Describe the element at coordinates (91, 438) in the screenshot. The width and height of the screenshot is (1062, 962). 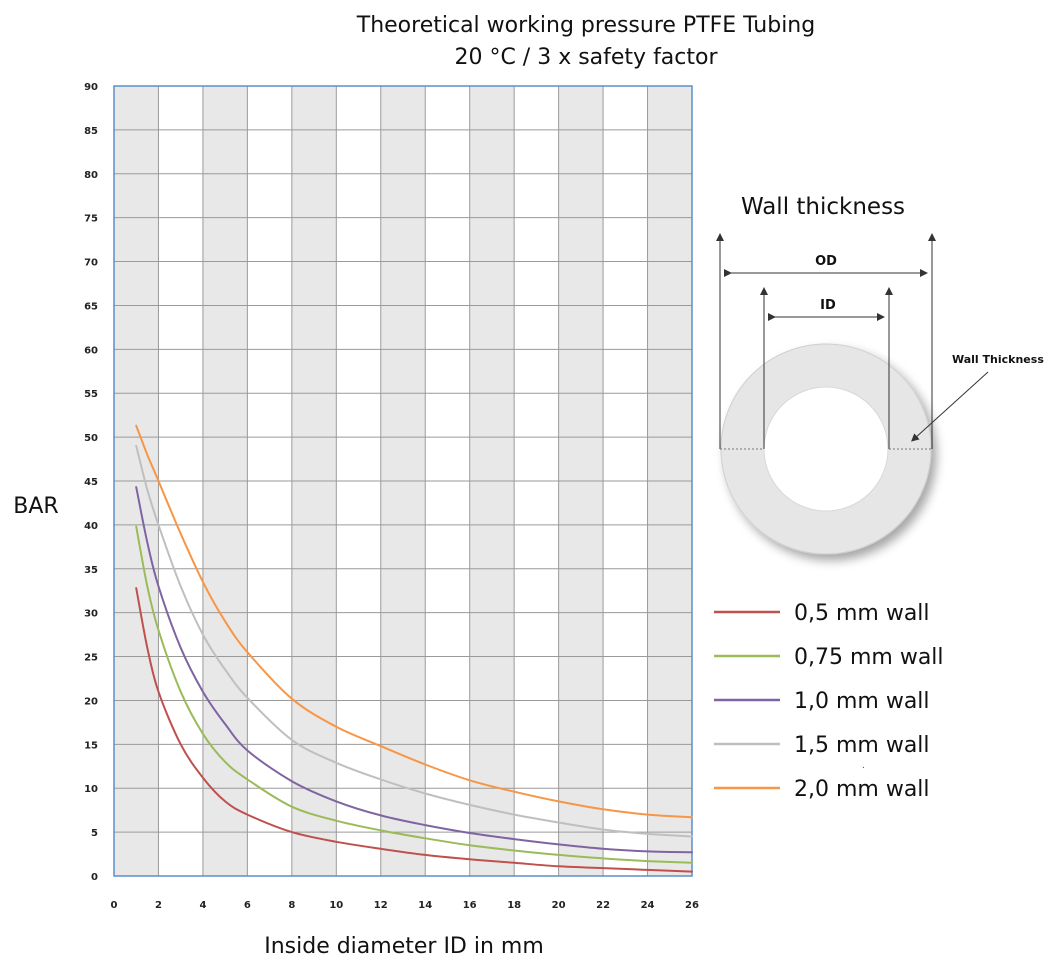
I see `y-tick-label: 50` at that location.